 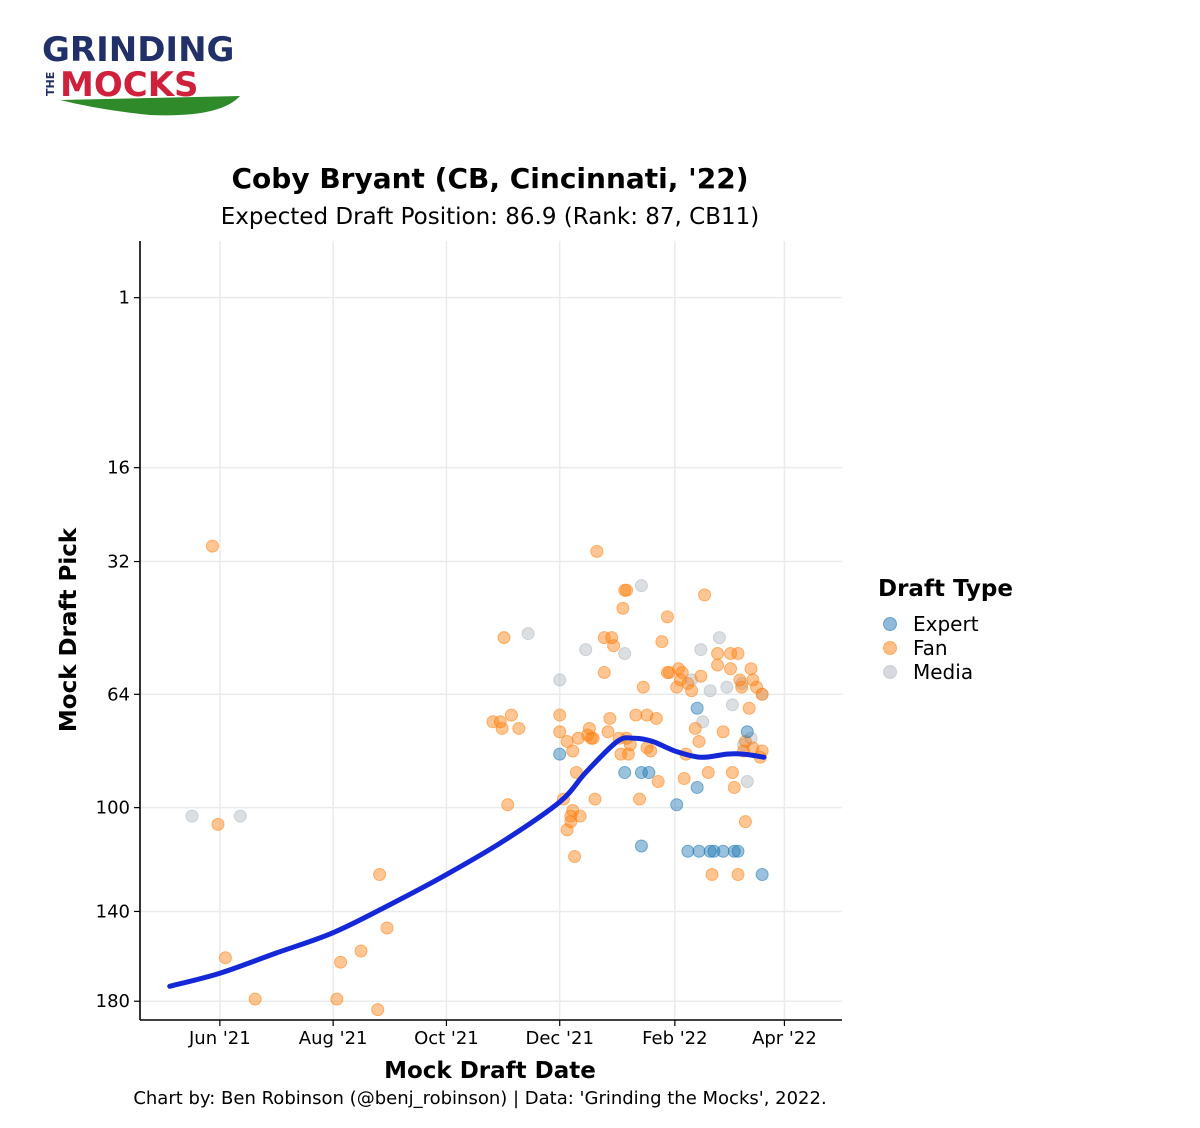 What do you see at coordinates (945, 589) in the screenshot?
I see `legend-title: Draft Type` at bounding box center [945, 589].